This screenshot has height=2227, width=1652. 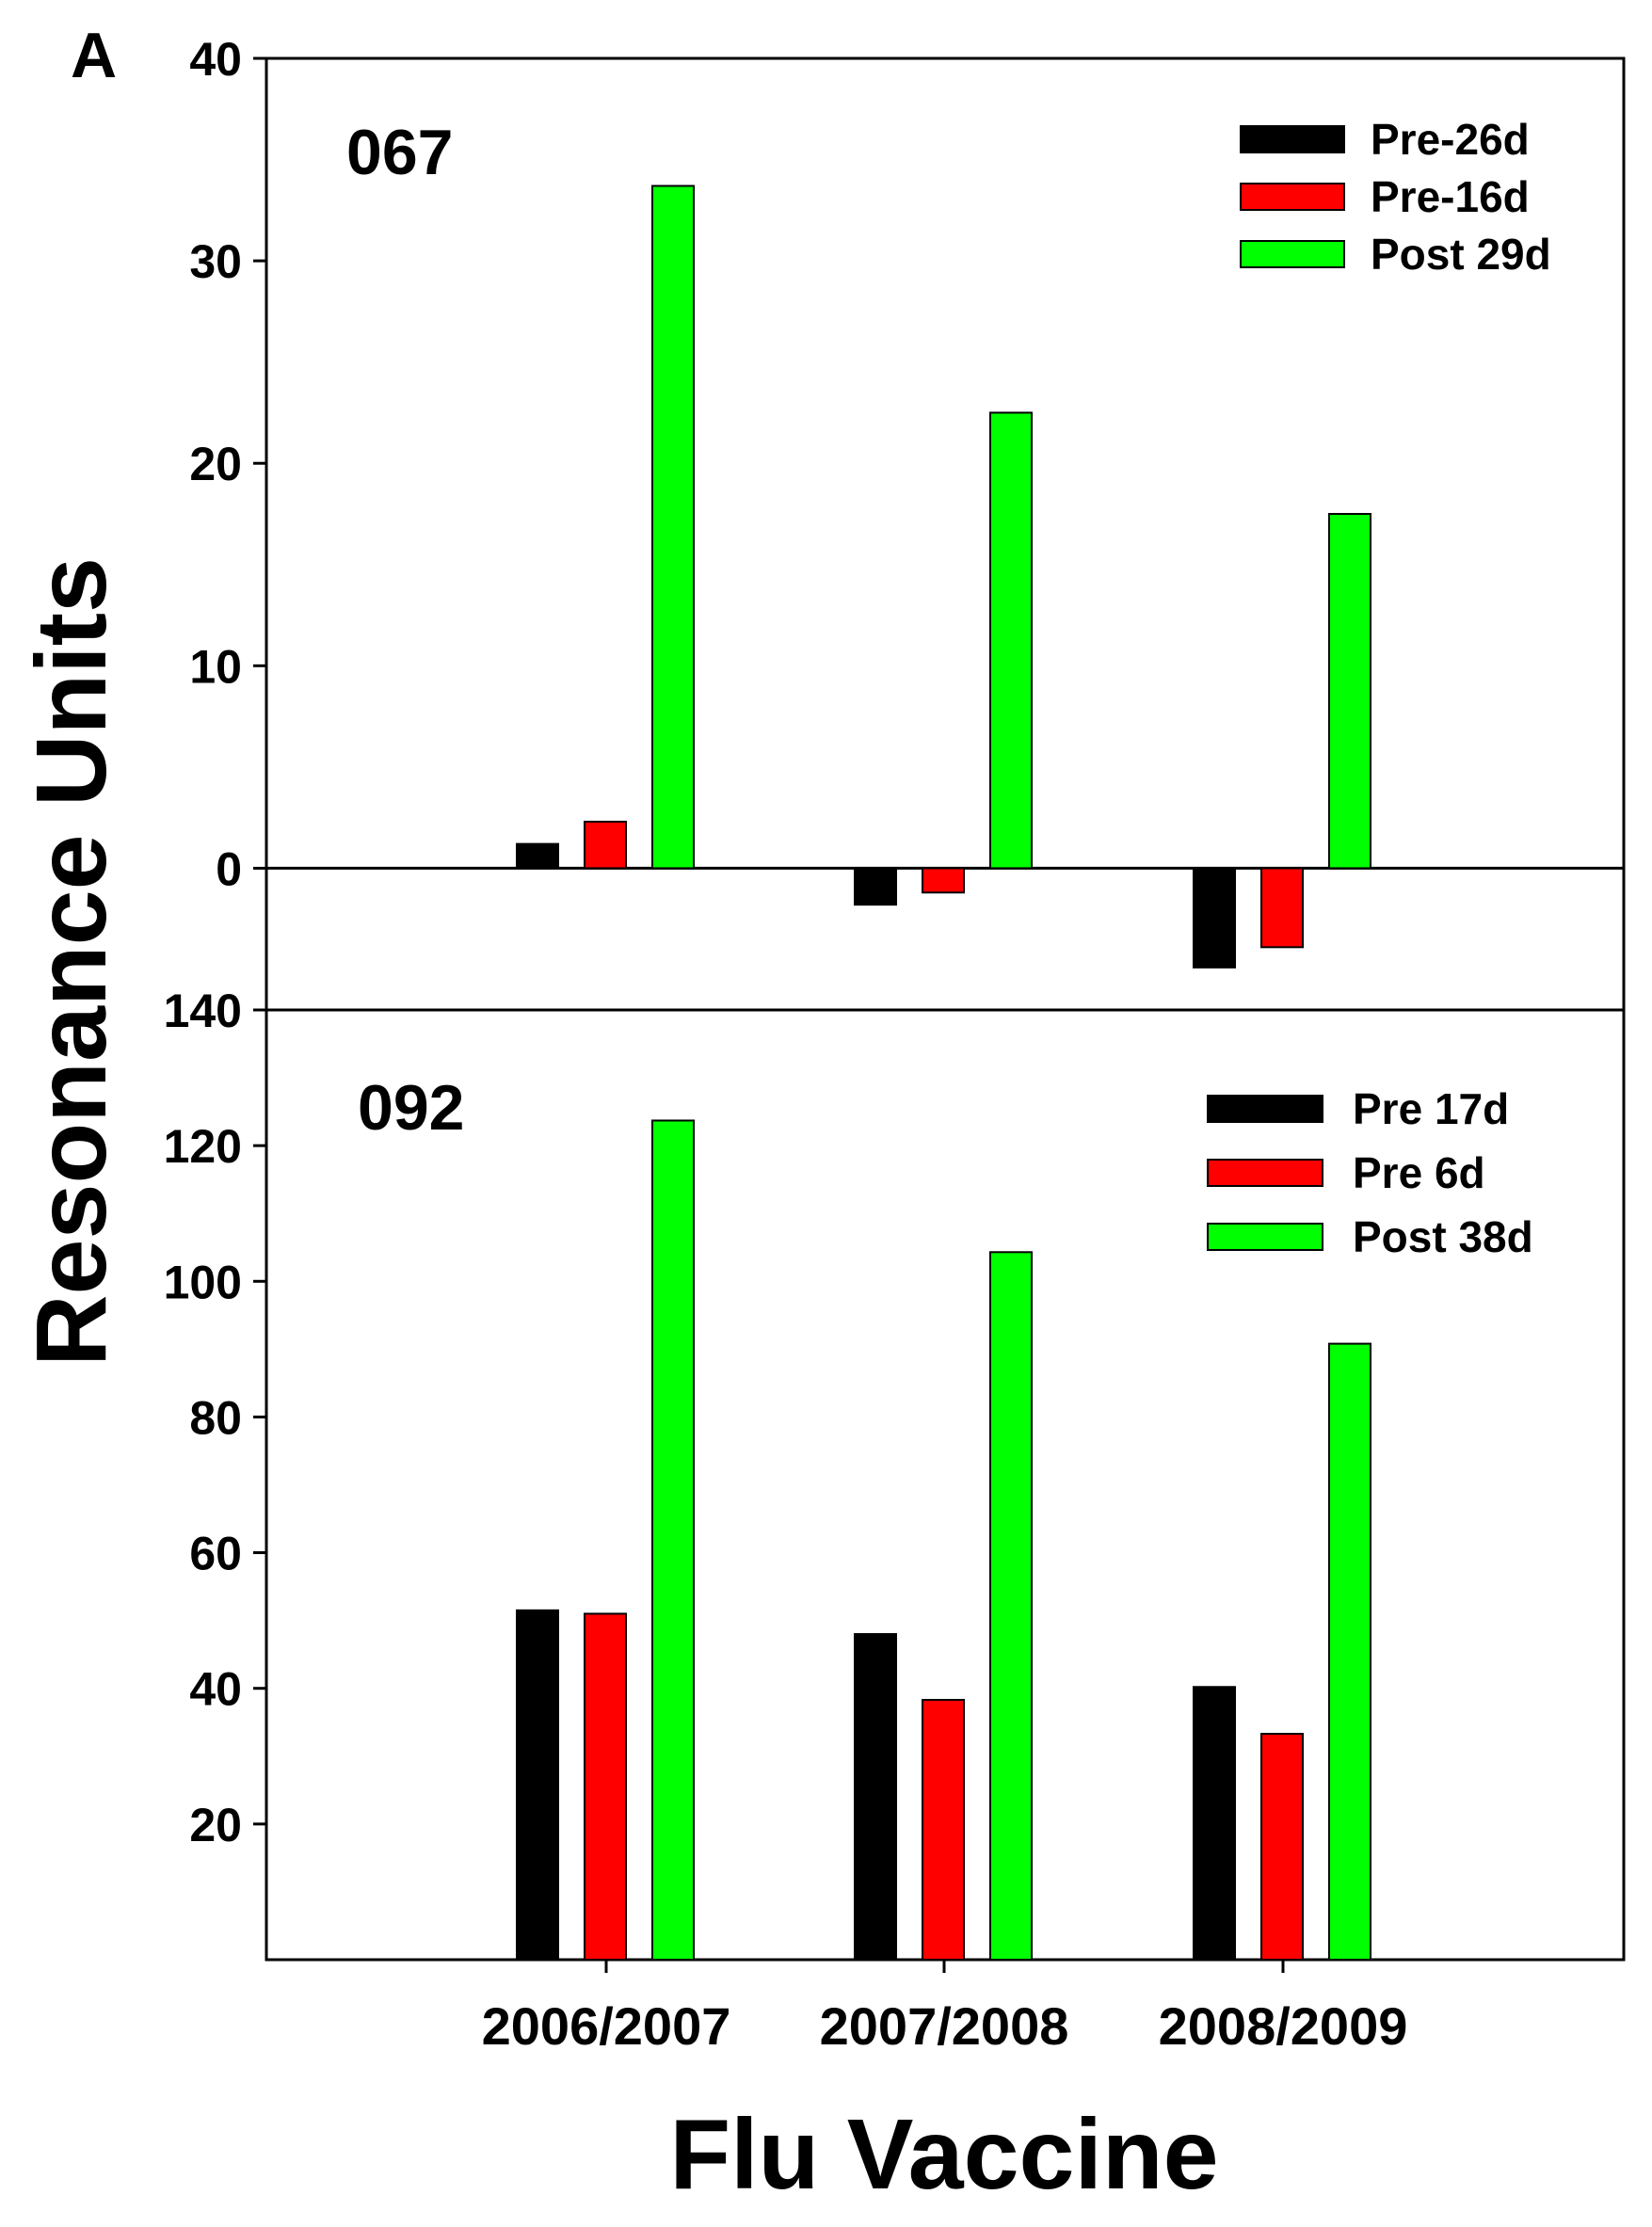 What do you see at coordinates (215, 667) in the screenshot?
I see `y-tick-label: 10` at bounding box center [215, 667].